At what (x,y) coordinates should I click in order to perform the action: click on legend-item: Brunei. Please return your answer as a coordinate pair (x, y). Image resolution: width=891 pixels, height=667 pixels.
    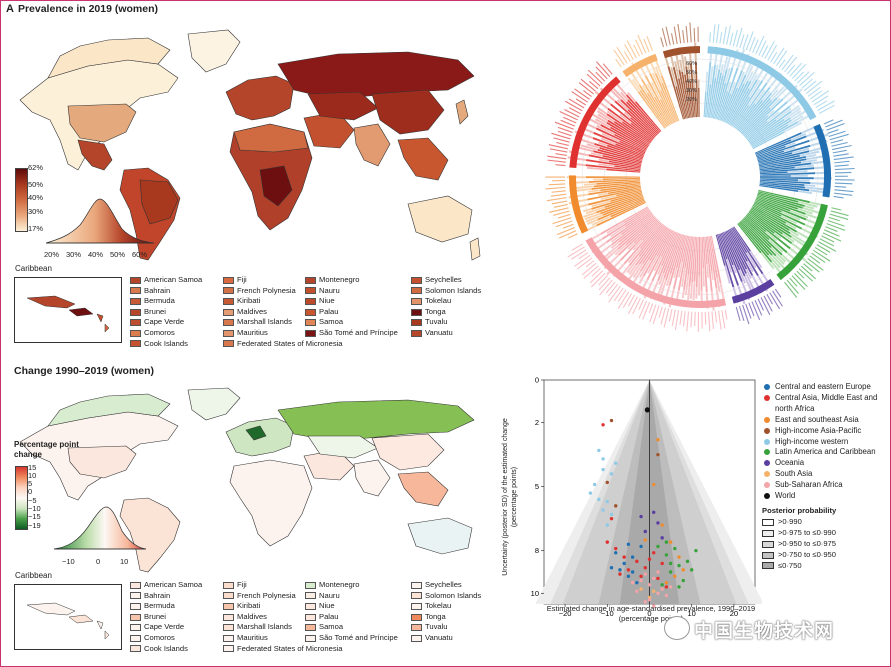
    Looking at the image, I should click on (176, 617).